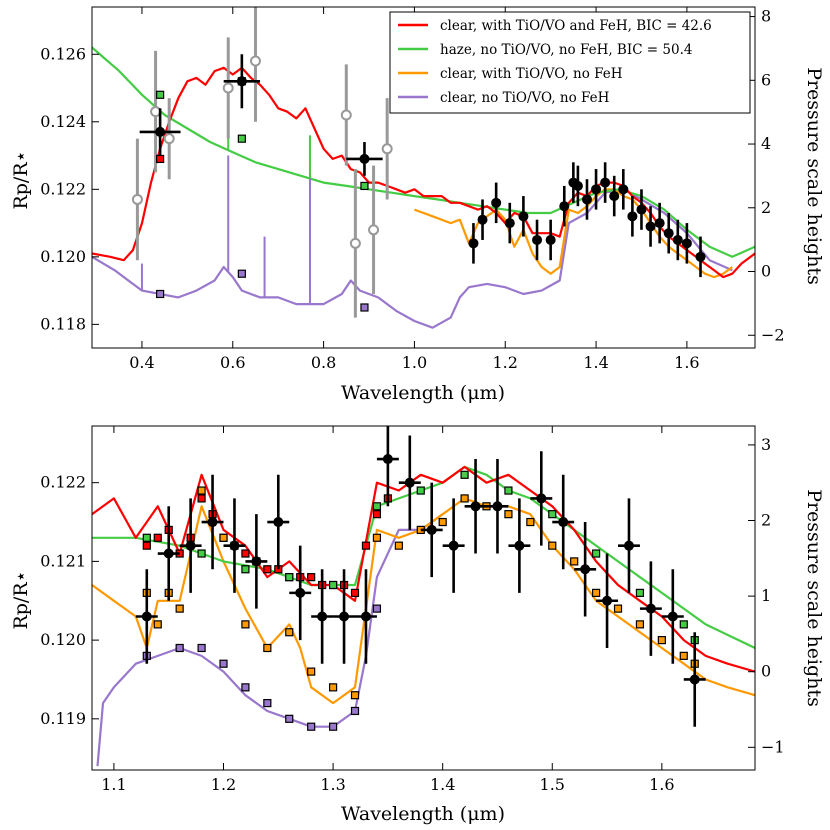 The height and width of the screenshot is (830, 830). Describe the element at coordinates (773, 746) in the screenshot. I see `bottom-y2-tick-label: −1` at that location.